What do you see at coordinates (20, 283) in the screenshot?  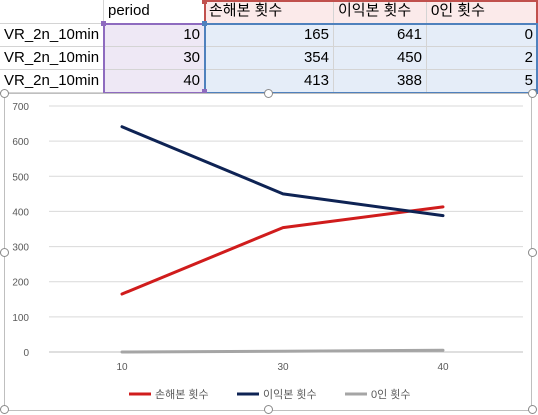 I see `y-tick-label: 200` at bounding box center [20, 283].